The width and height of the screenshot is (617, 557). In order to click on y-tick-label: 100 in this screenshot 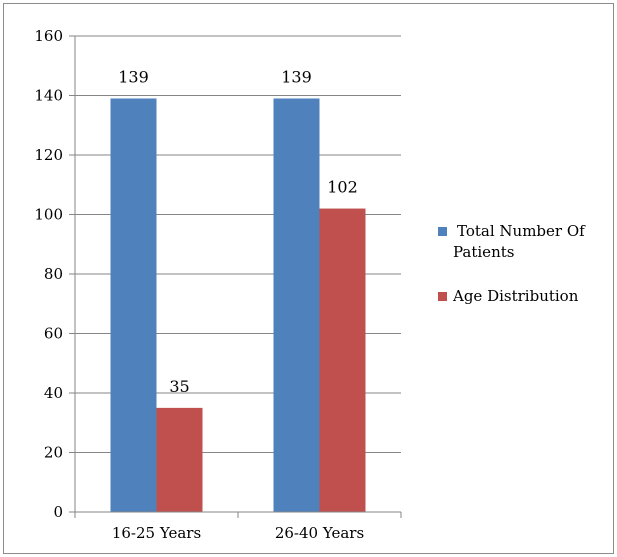, I will do `click(48, 215)`.